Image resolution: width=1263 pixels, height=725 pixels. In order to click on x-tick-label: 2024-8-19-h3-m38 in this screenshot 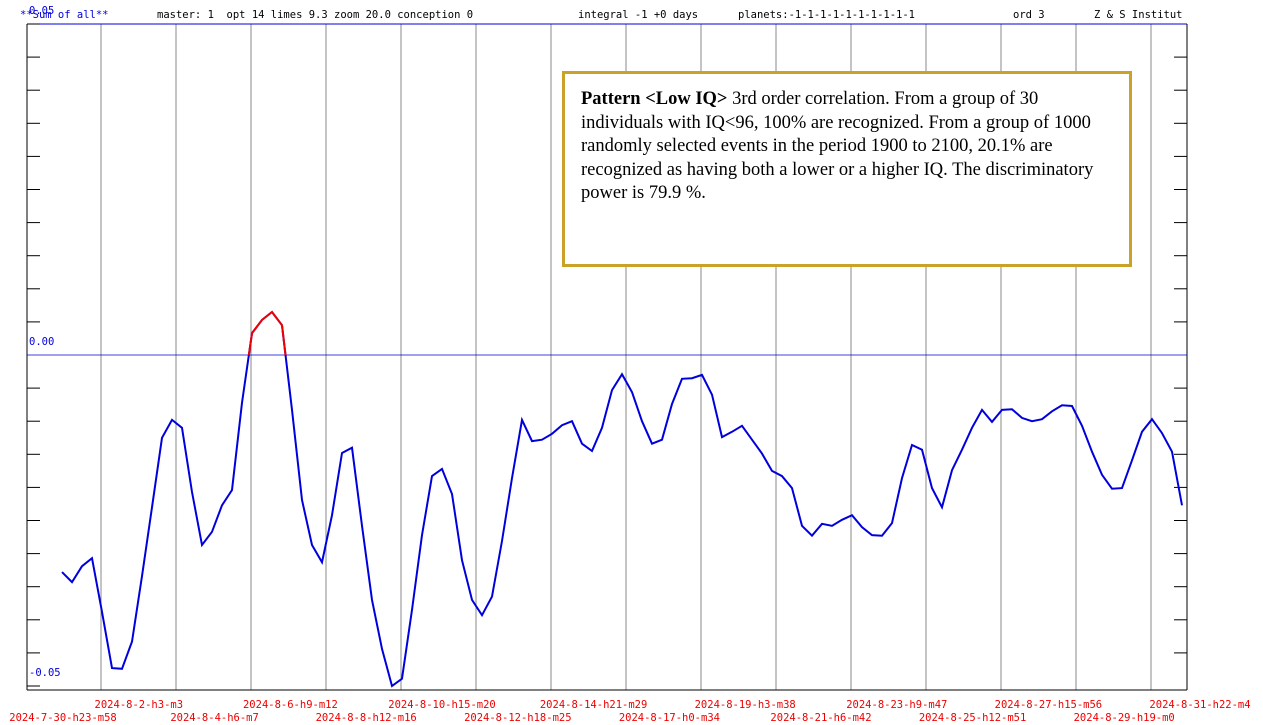, I will do `click(745, 705)`.